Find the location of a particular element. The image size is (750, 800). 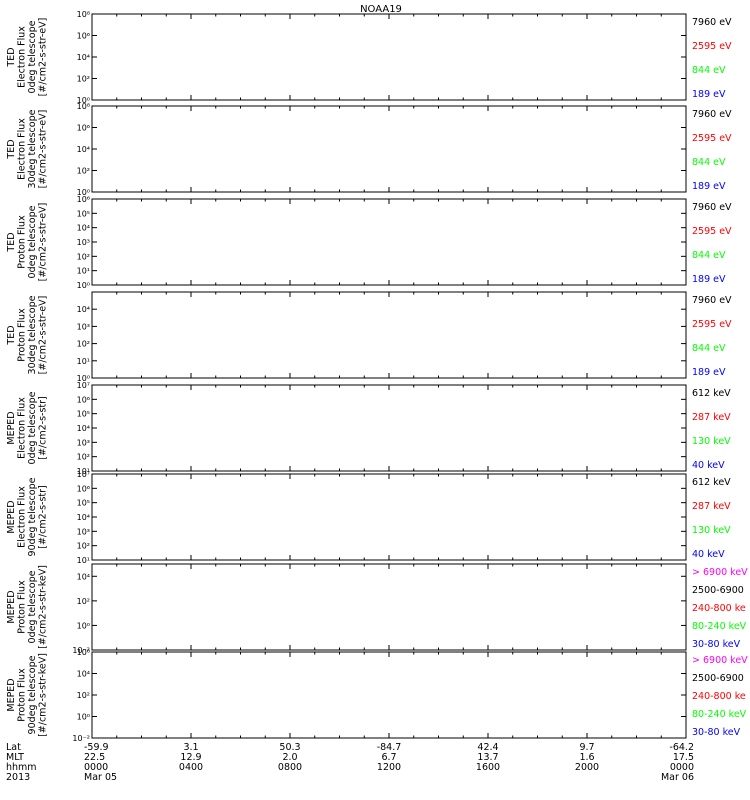

y-tick-label: 10³ is located at coordinates (83, 242).